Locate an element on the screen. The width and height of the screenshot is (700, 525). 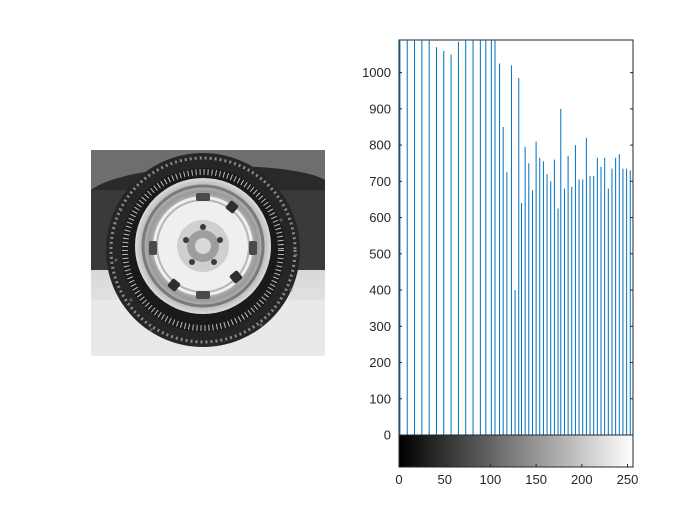
x-tick-label: 0 is located at coordinates (398, 479).